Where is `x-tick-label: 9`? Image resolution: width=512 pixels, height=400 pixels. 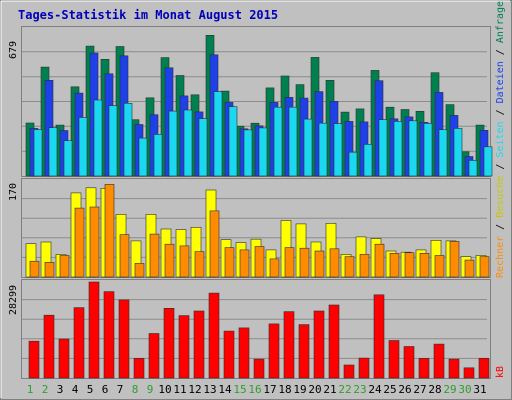
x-tick-label: 9 is located at coordinates (150, 389).